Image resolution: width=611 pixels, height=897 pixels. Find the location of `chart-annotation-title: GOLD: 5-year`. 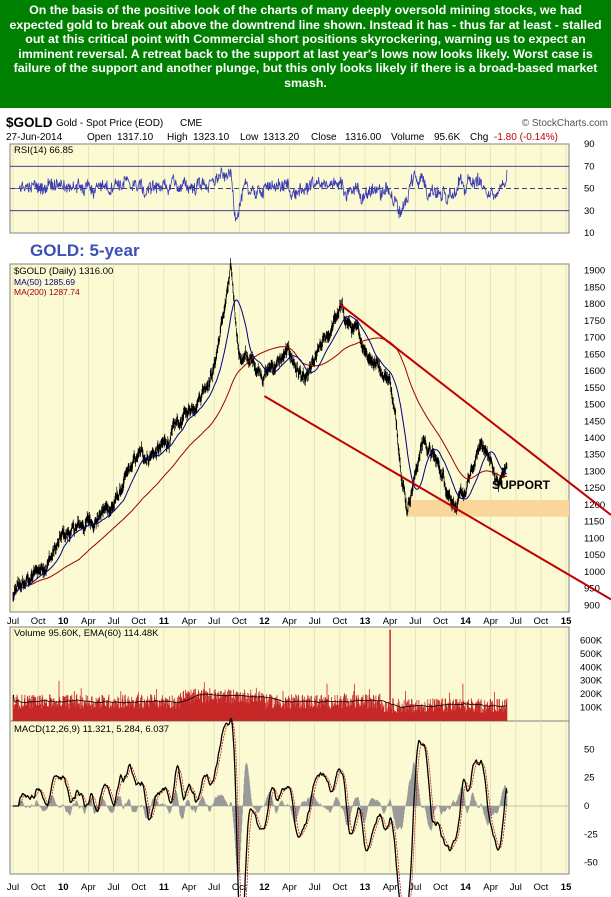

chart-annotation-title: GOLD: 5-year is located at coordinates (85, 250).